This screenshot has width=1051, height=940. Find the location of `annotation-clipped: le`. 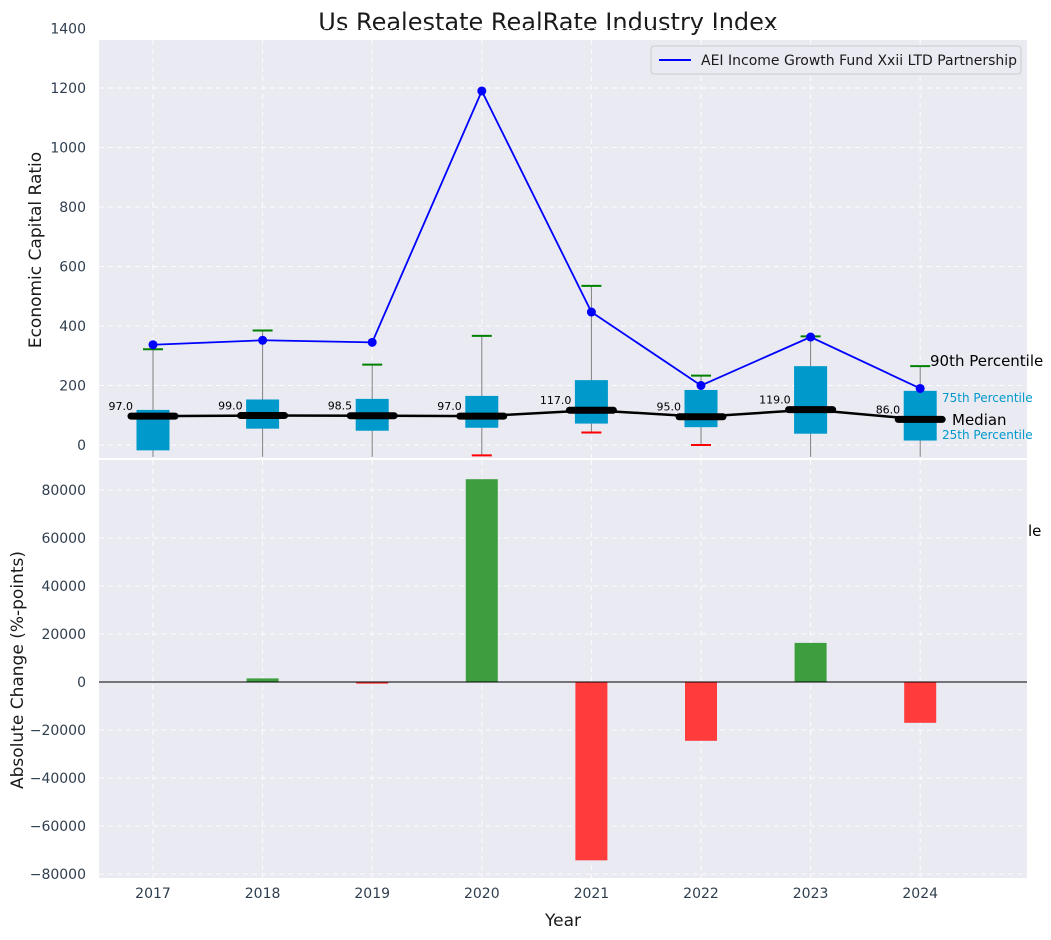

annotation-clipped: le is located at coordinates (1034, 531).